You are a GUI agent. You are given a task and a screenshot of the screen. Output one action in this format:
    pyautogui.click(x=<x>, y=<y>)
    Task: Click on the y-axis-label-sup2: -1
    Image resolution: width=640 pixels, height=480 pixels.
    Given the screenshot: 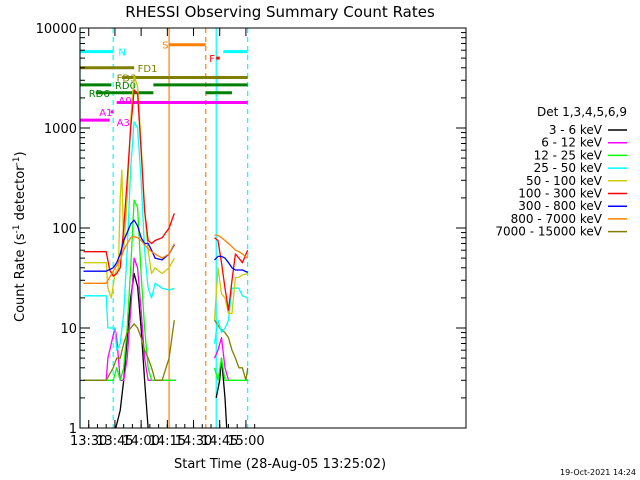 What is the action you would take?
    pyautogui.click(x=17, y=160)
    